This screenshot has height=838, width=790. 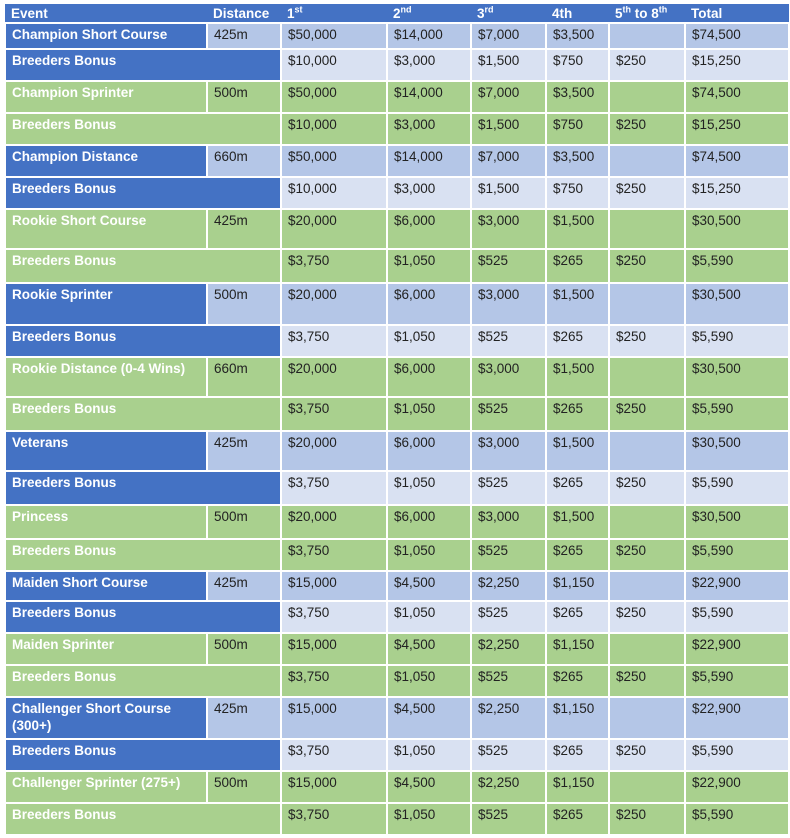 I want to click on total-cell: $74,500, so click(x=737, y=161).